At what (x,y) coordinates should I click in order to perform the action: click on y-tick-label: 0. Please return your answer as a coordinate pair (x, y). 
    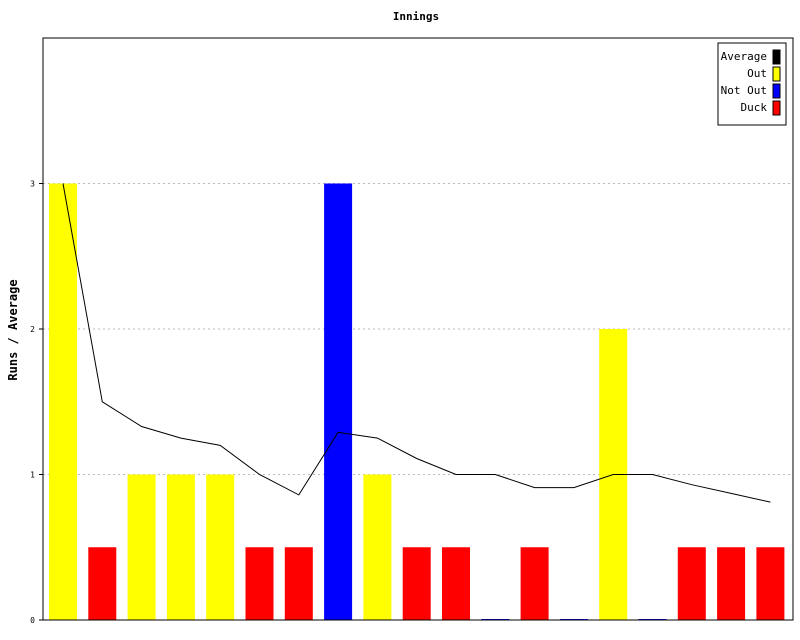
    Looking at the image, I should click on (32, 620).